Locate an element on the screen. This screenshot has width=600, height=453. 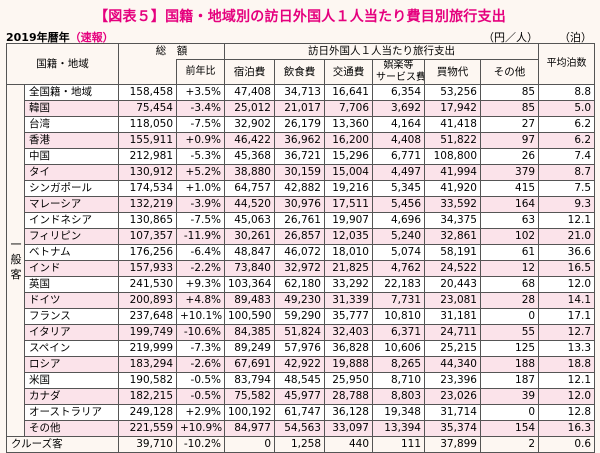
row-food: 36,721 is located at coordinates (299, 156).